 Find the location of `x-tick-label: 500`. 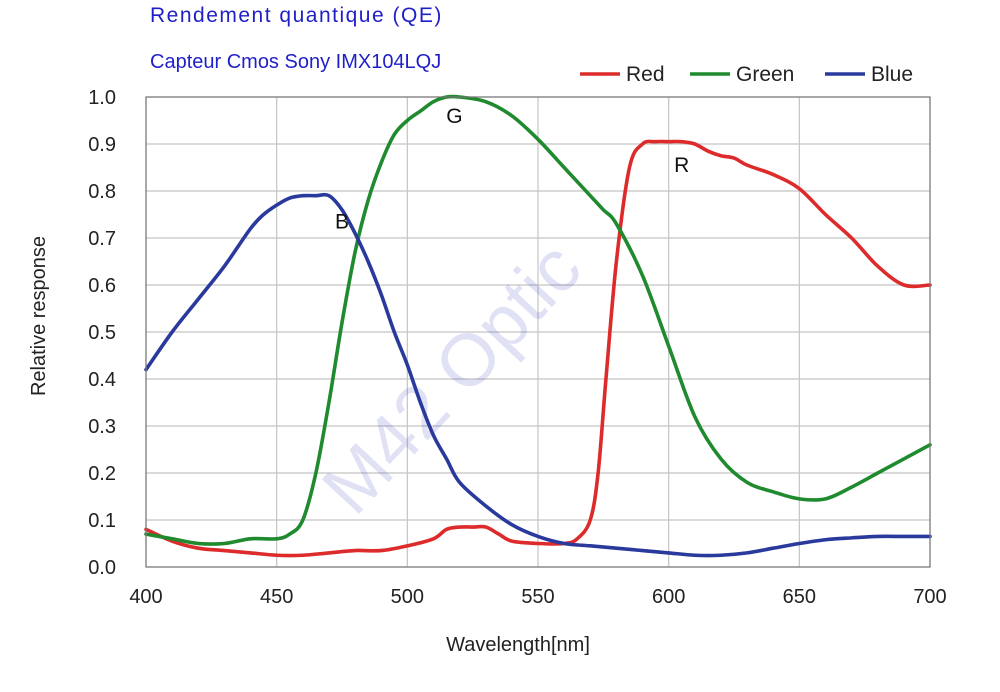

x-tick-label: 500 is located at coordinates (407, 597).